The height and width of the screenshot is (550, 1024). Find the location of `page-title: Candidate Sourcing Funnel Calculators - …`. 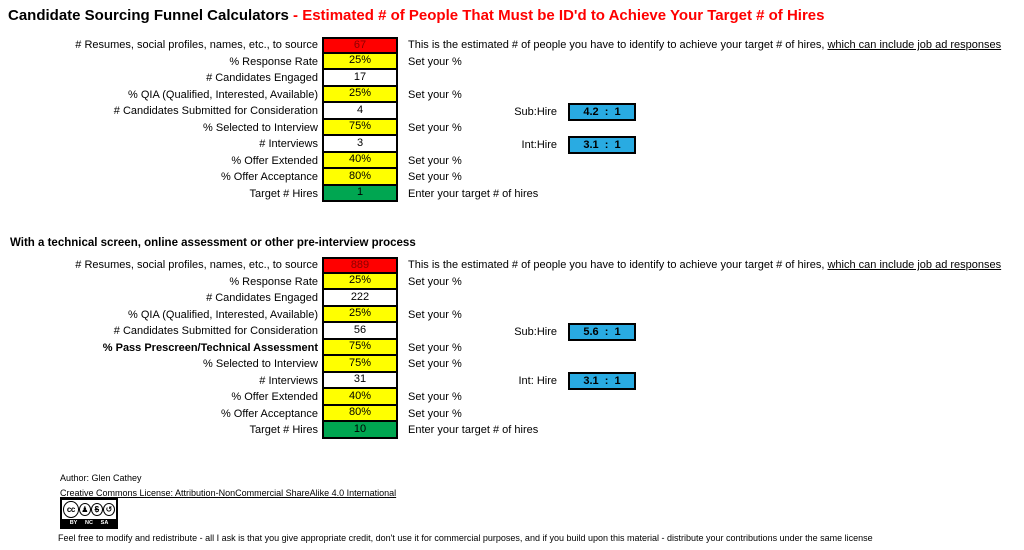

page-title: Candidate Sourcing Funnel Calculators - … is located at coordinates (416, 15).